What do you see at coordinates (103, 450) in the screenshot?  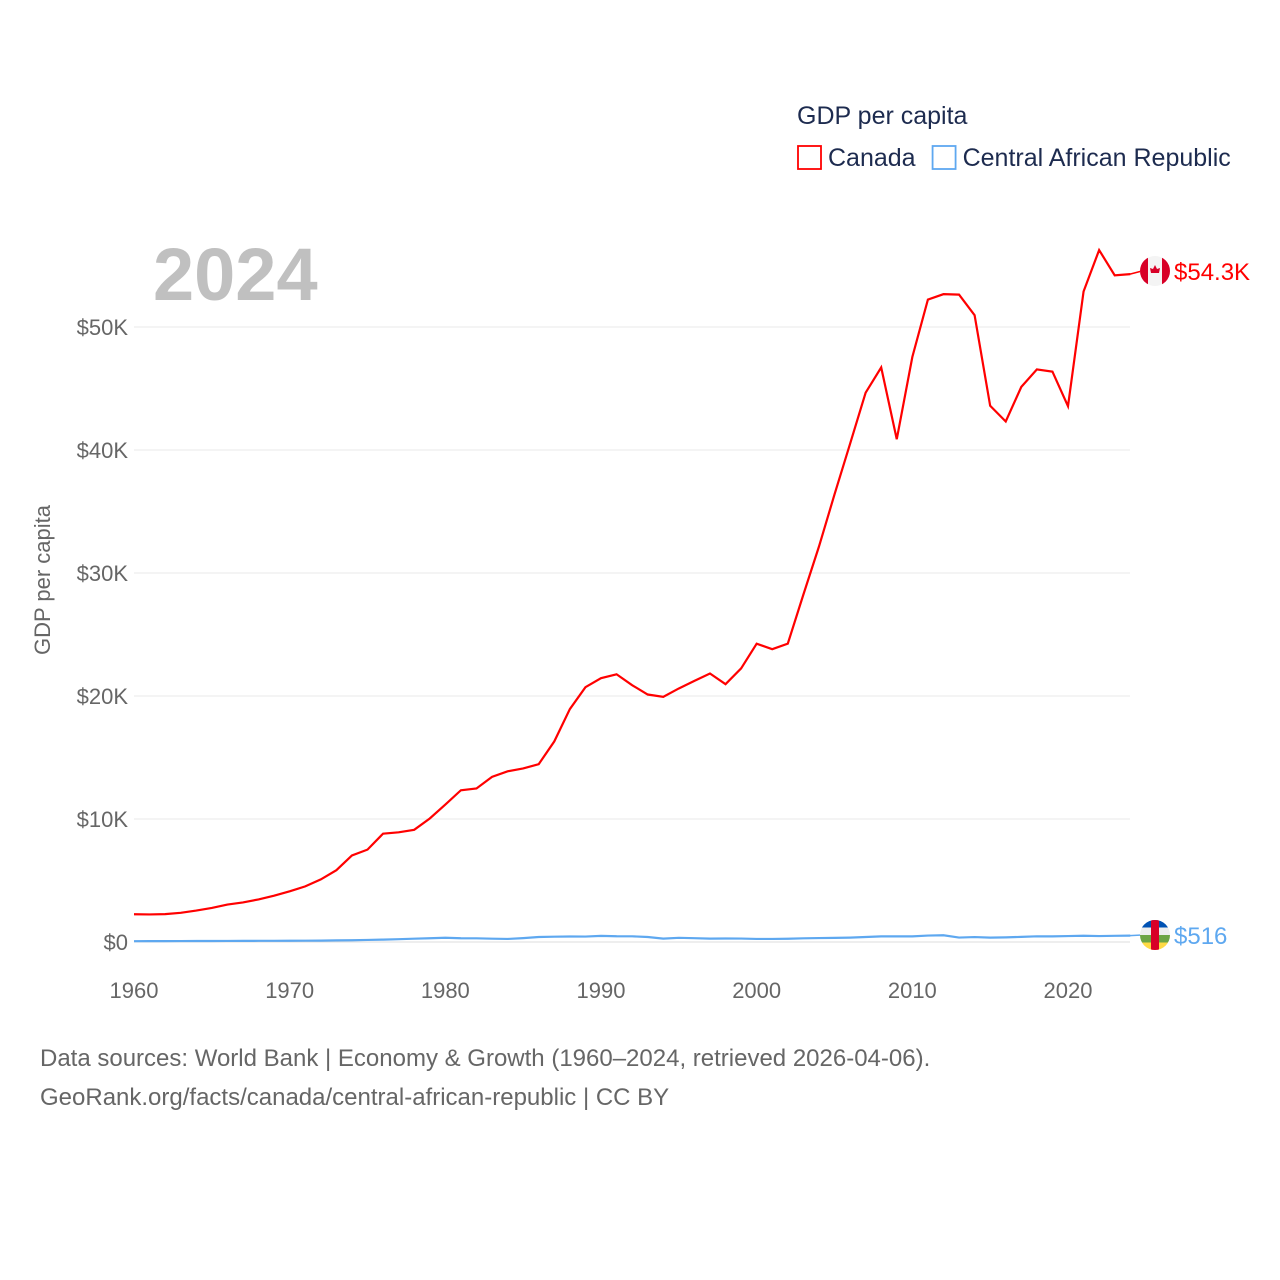 I see `y-tick-label: $40K` at bounding box center [103, 450].